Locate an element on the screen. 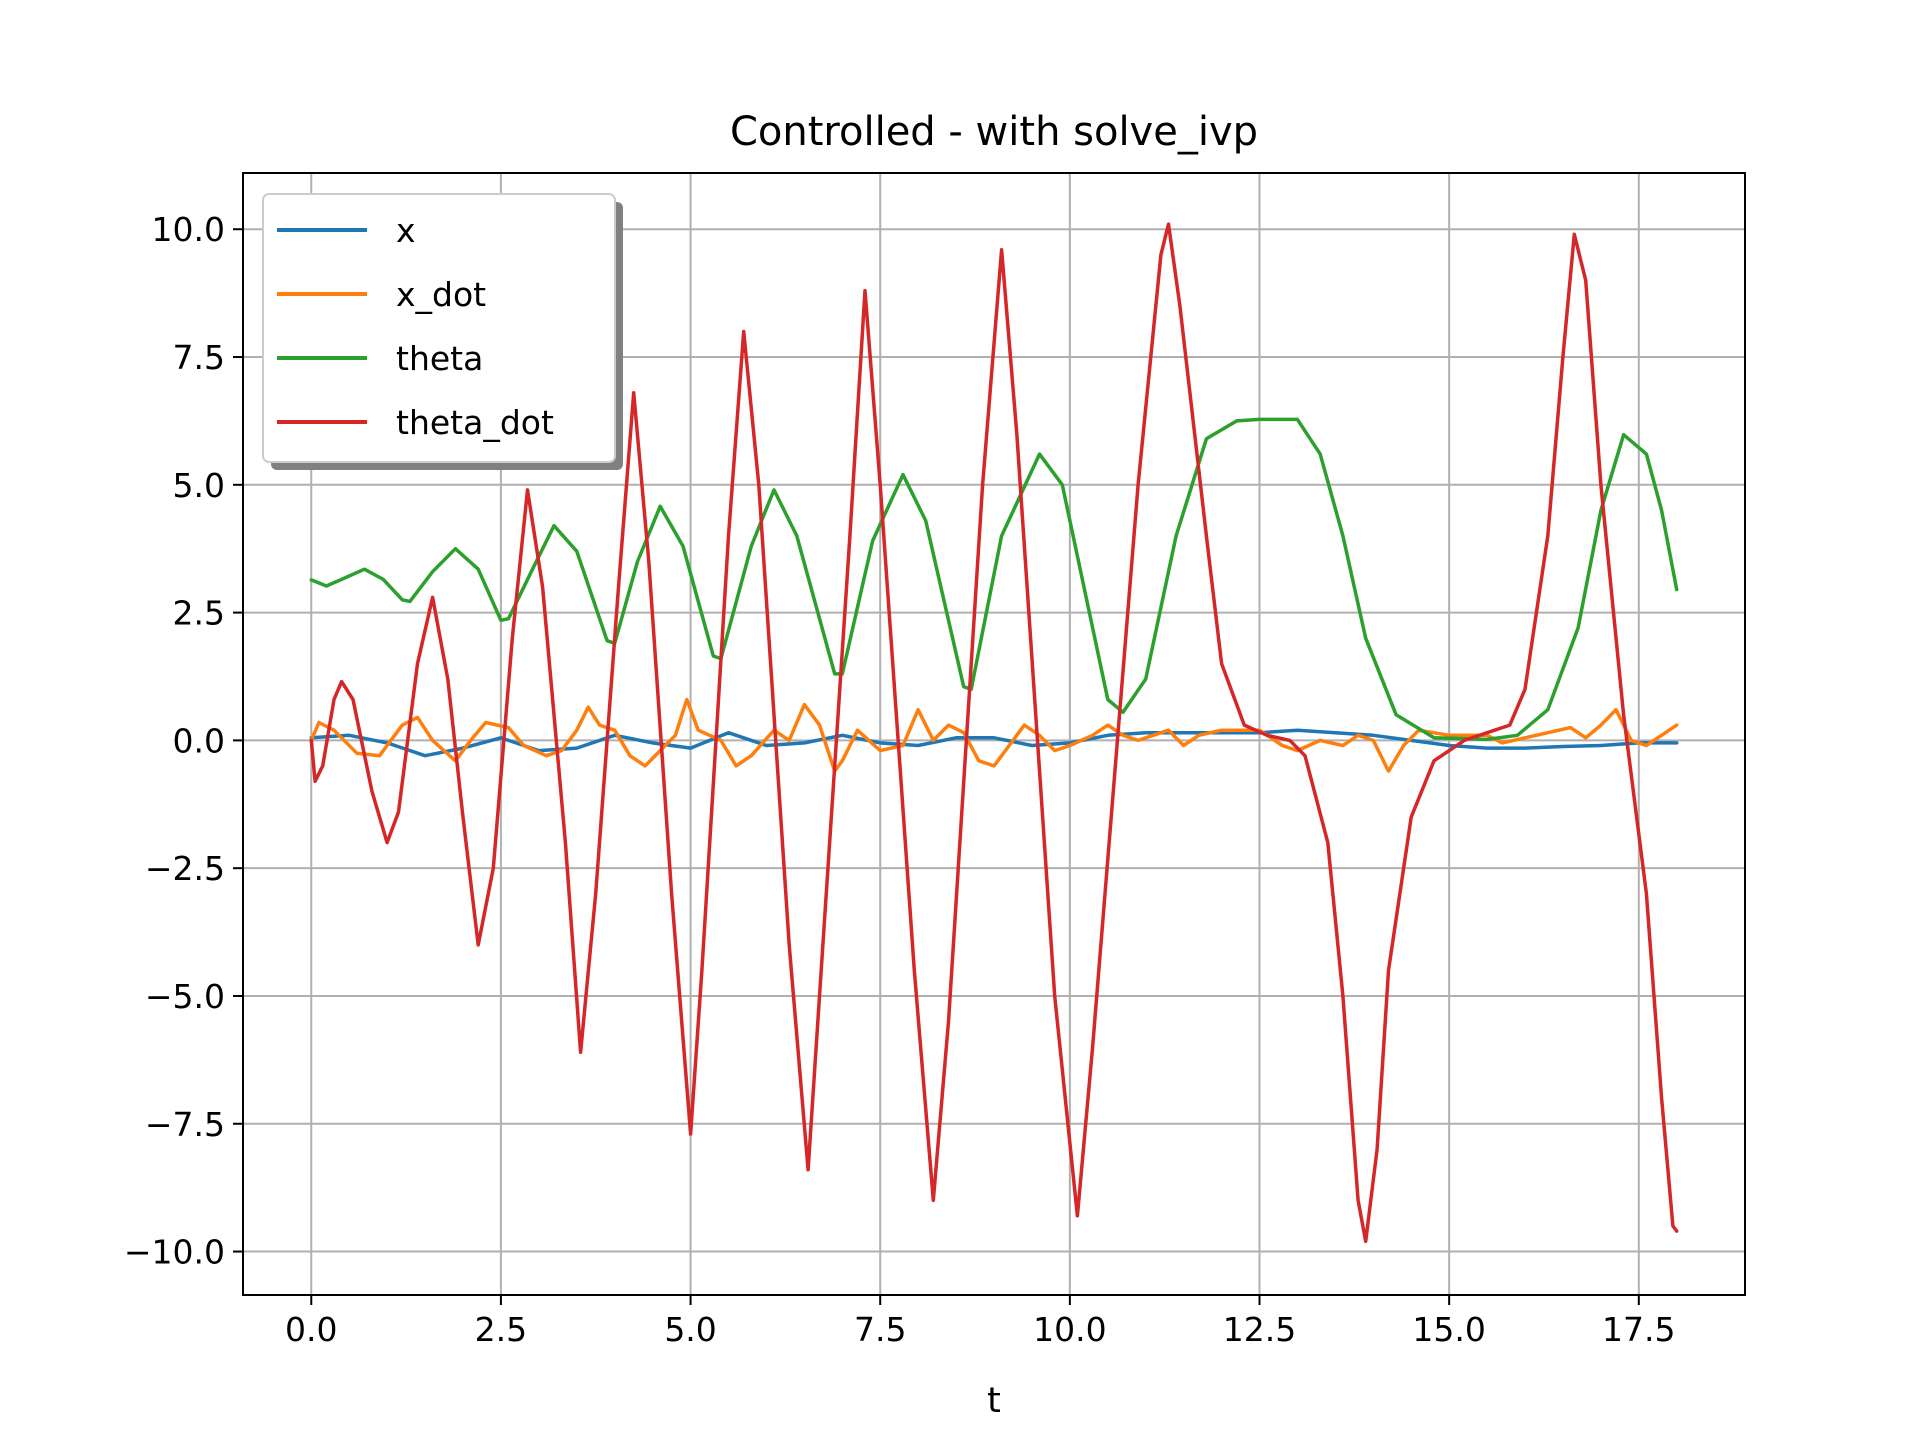 The image size is (1920, 1440). legend-label: theta is located at coordinates (439, 358).